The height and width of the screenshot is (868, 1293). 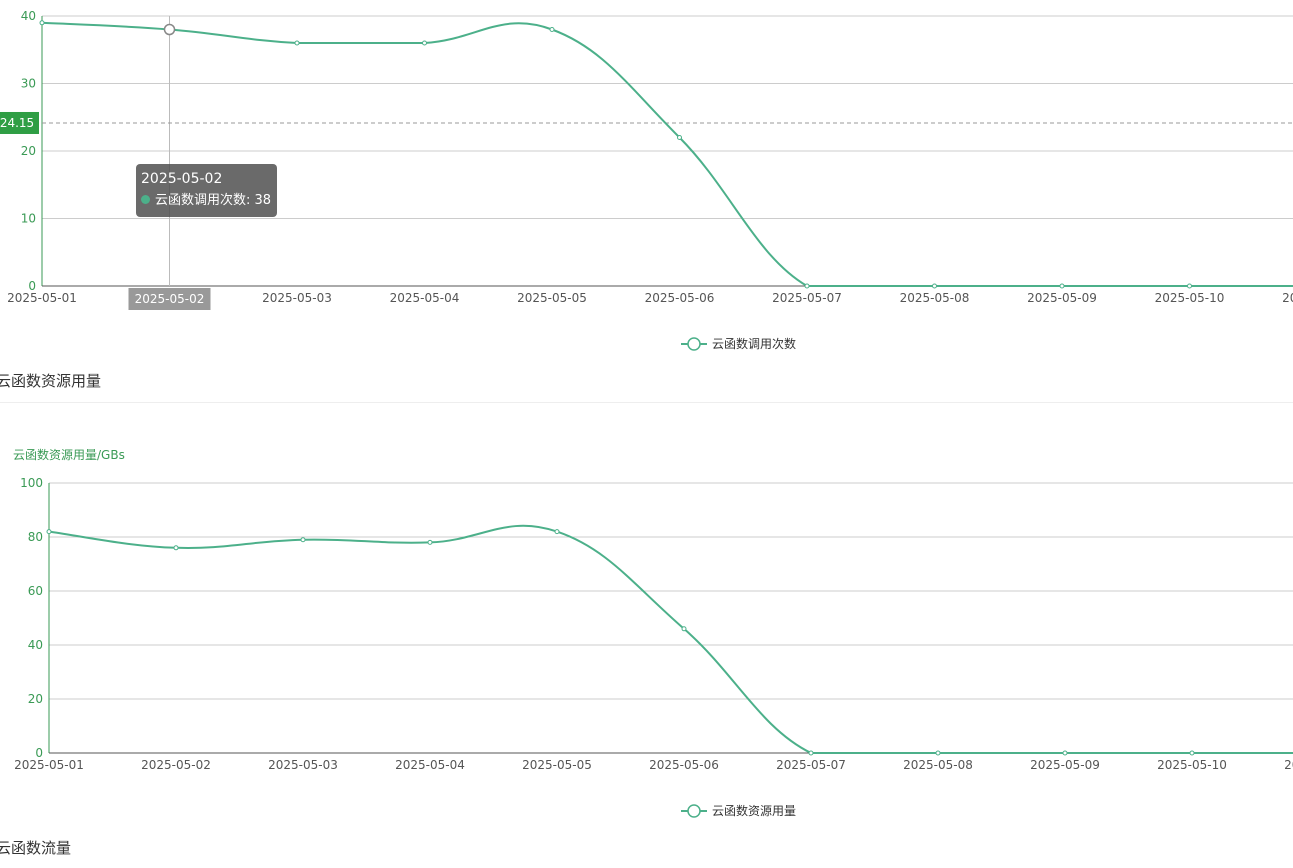 What do you see at coordinates (36, 848) in the screenshot?
I see `section-title-traffic: 云函数流量` at bounding box center [36, 848].